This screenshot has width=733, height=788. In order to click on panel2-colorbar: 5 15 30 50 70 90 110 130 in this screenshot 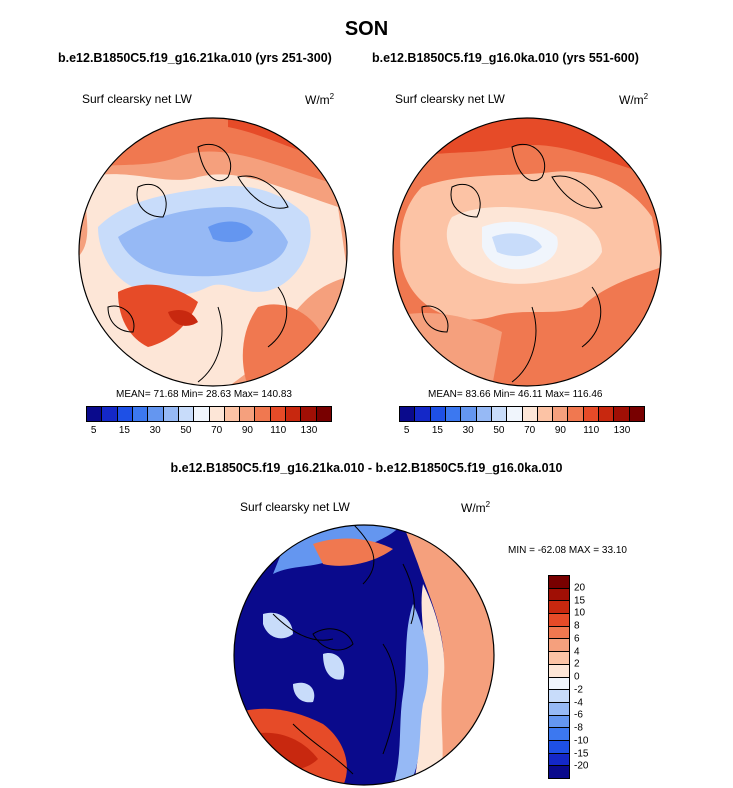, I will do `click(522, 421)`.